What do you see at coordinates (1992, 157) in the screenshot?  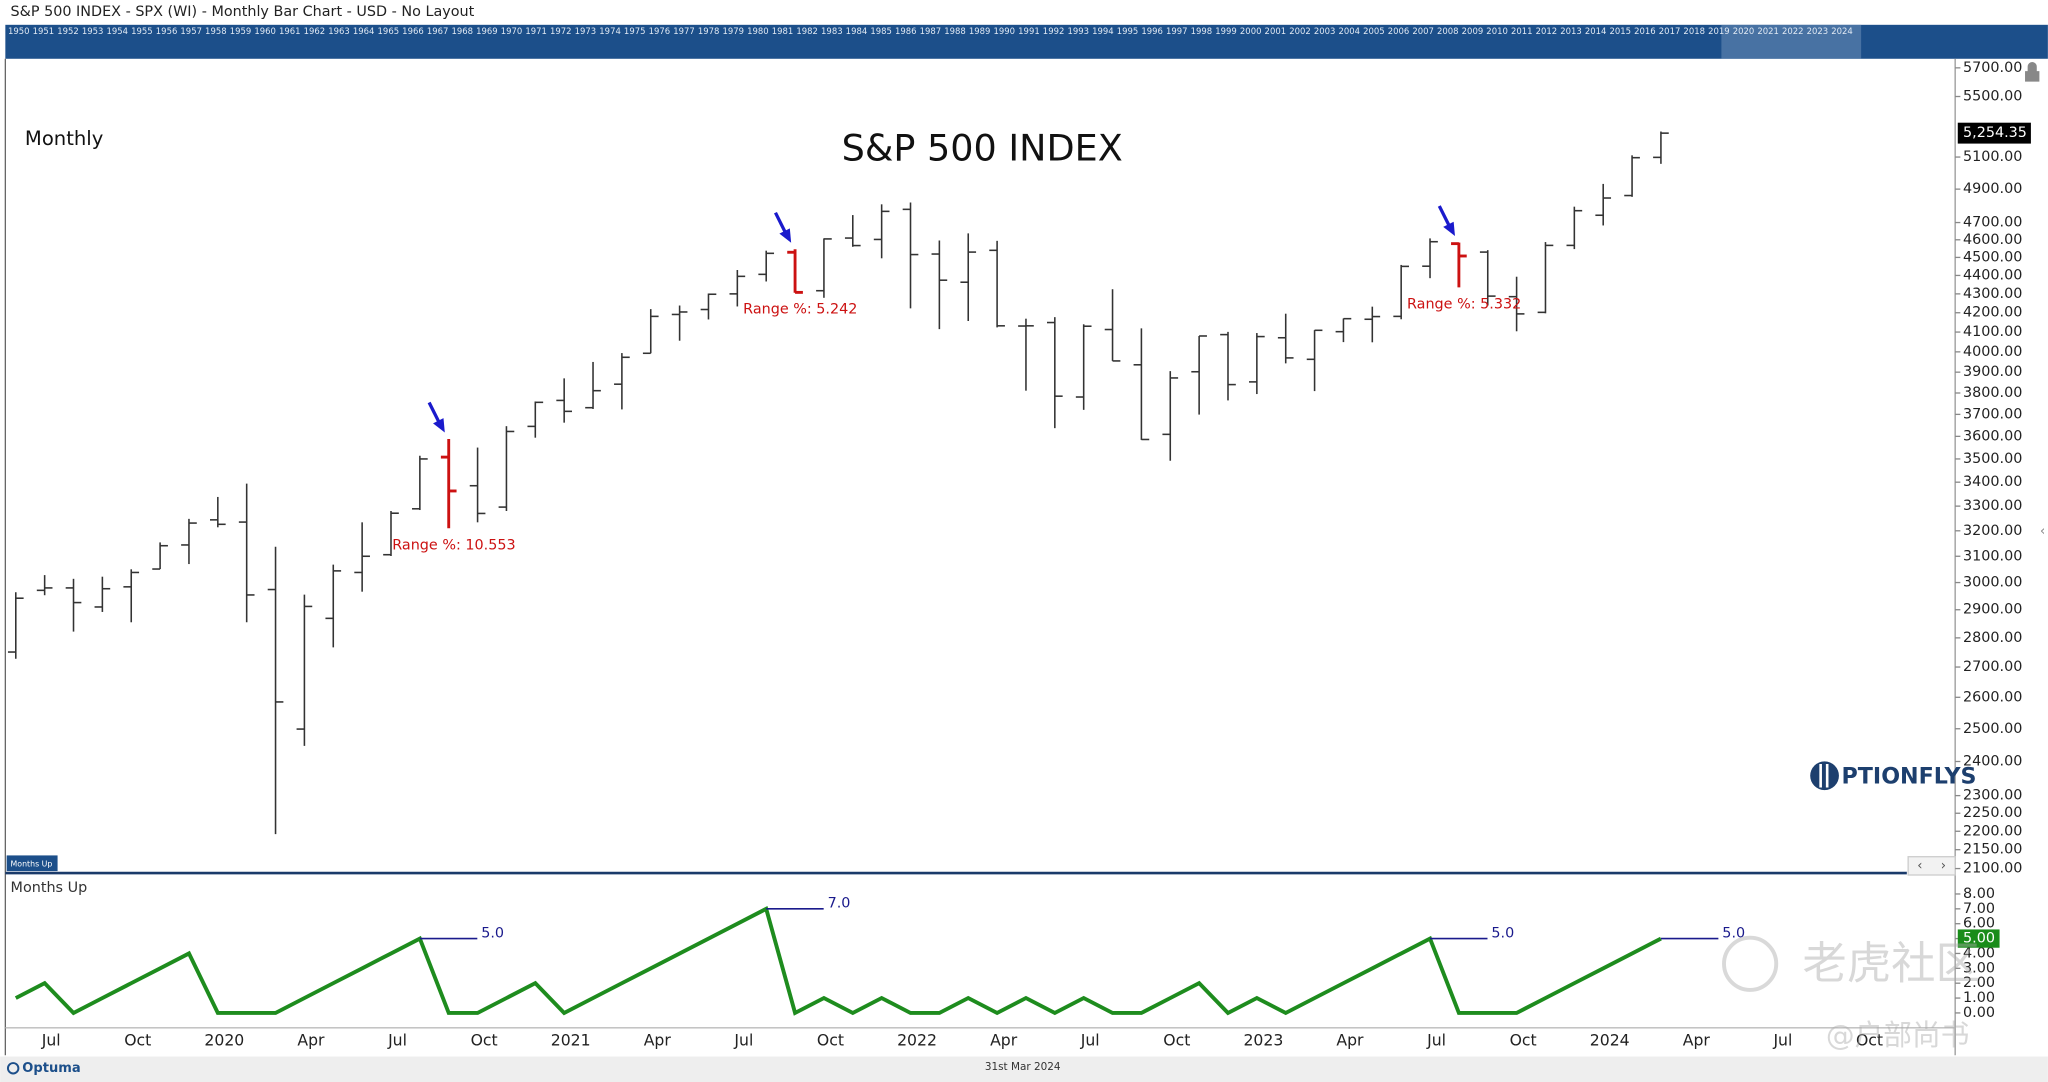 I see `y-tick-label: 5100.00` at bounding box center [1992, 157].